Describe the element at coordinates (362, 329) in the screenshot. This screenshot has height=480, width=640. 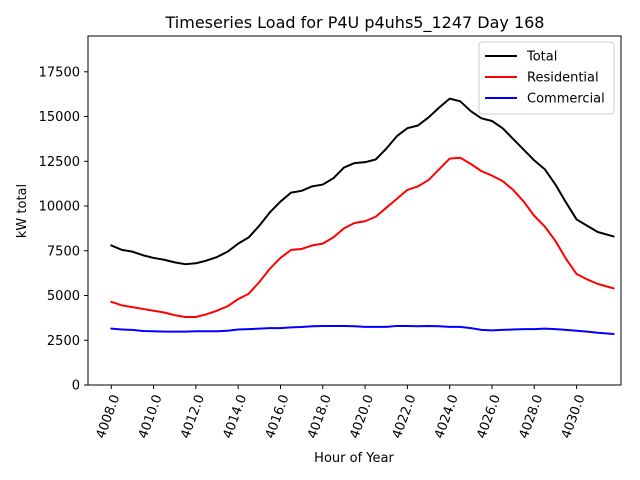
I see `series-line-commercial` at that location.